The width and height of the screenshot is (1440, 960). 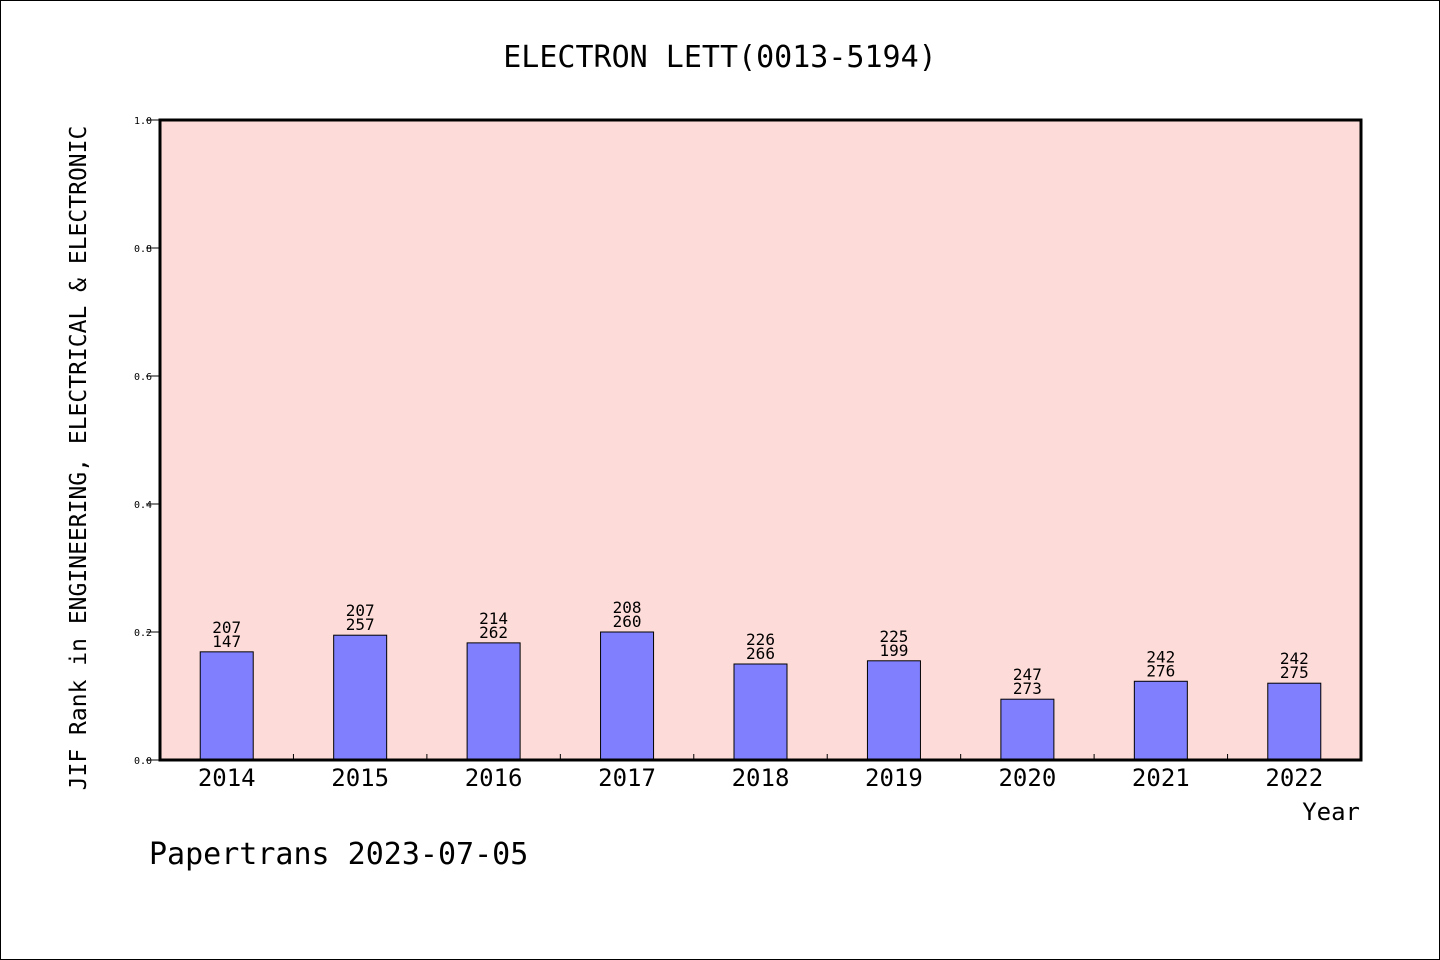 I want to click on x-axis: 2014 2015 2016 2017 2018 2019 2020 2021 2022, so click(x=760, y=773).